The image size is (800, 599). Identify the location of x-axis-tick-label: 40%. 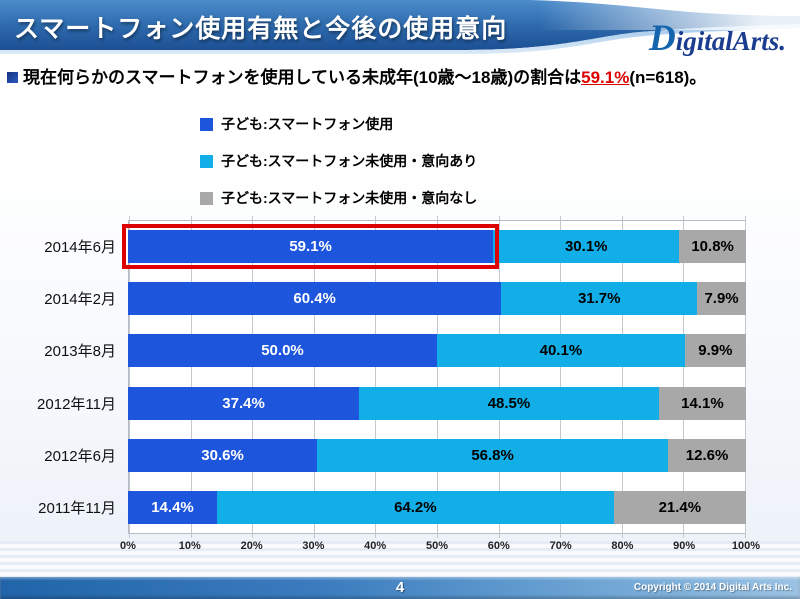
(375, 546).